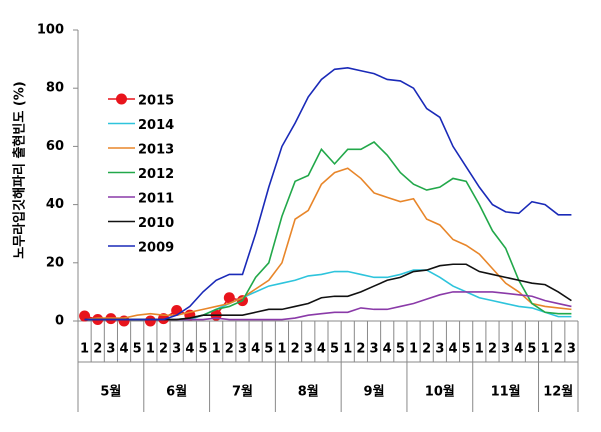  I want to click on month-label: 11월, so click(506, 392).